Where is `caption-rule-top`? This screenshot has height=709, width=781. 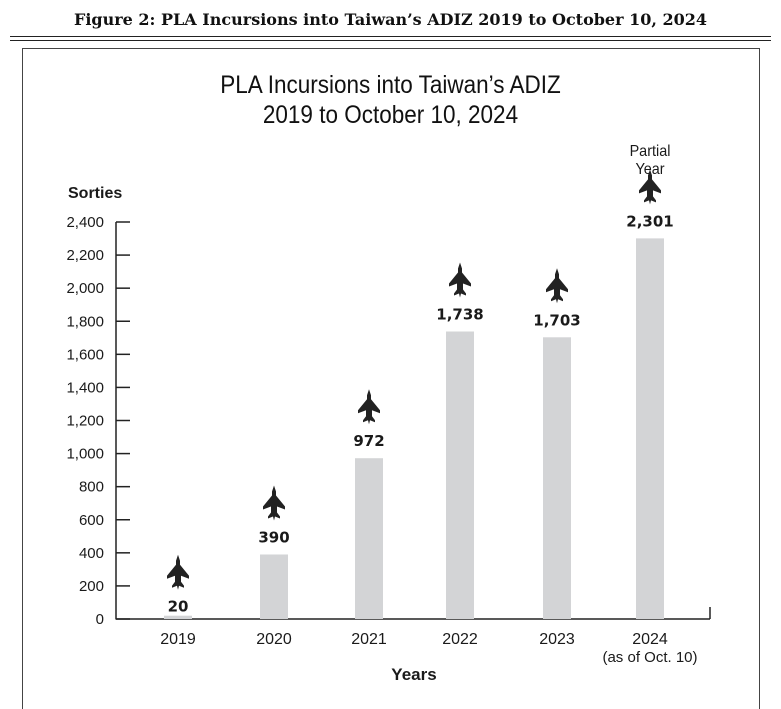
caption-rule-top is located at coordinates (390, 36).